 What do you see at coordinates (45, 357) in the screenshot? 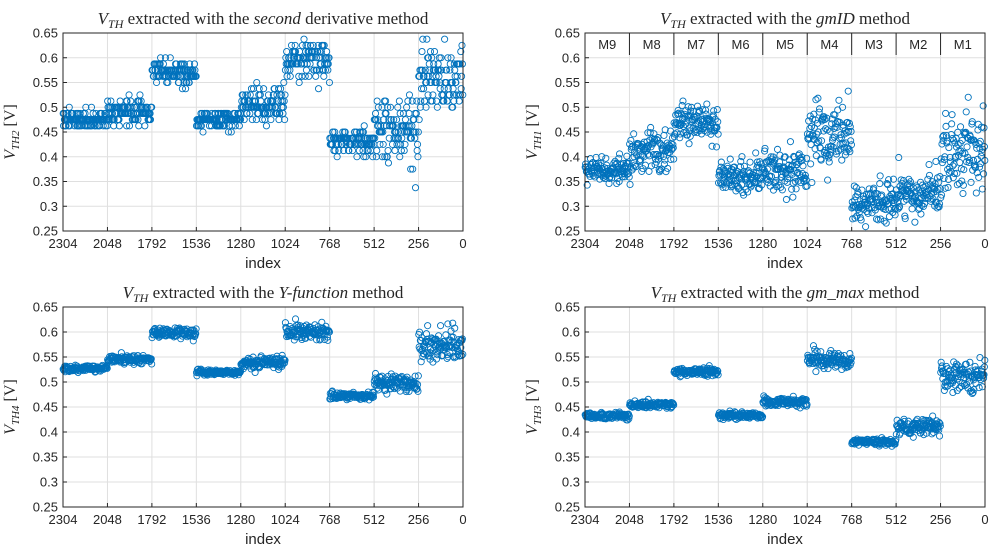
I see `y-tick-label: 0.55` at bounding box center [45, 357].